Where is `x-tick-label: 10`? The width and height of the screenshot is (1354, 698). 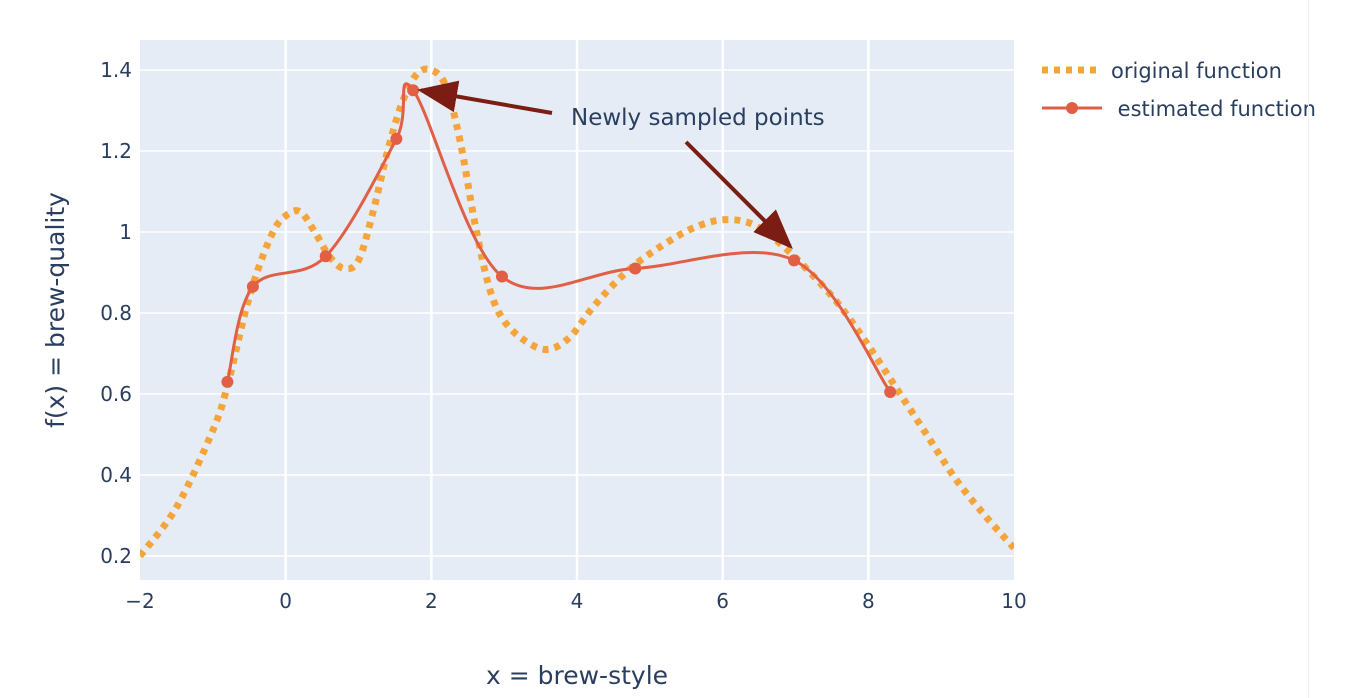 x-tick-label: 10 is located at coordinates (1013, 601).